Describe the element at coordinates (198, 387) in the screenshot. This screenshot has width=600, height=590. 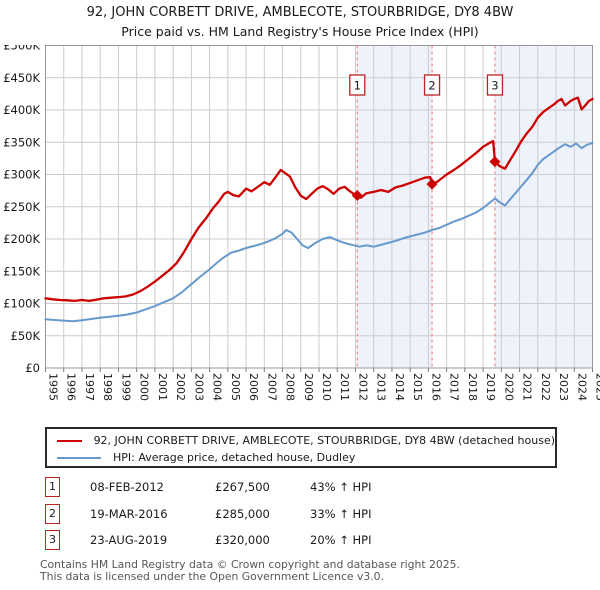
I see `x-axis-label: 2003` at that location.